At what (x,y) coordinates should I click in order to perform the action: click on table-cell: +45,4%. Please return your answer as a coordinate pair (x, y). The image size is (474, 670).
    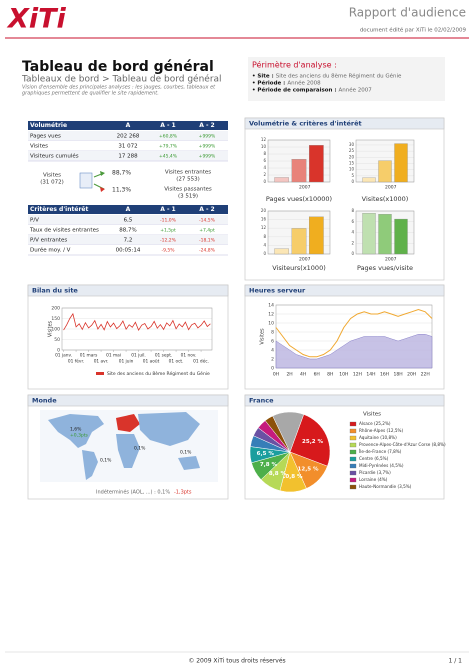
    Looking at the image, I should click on (168, 157).